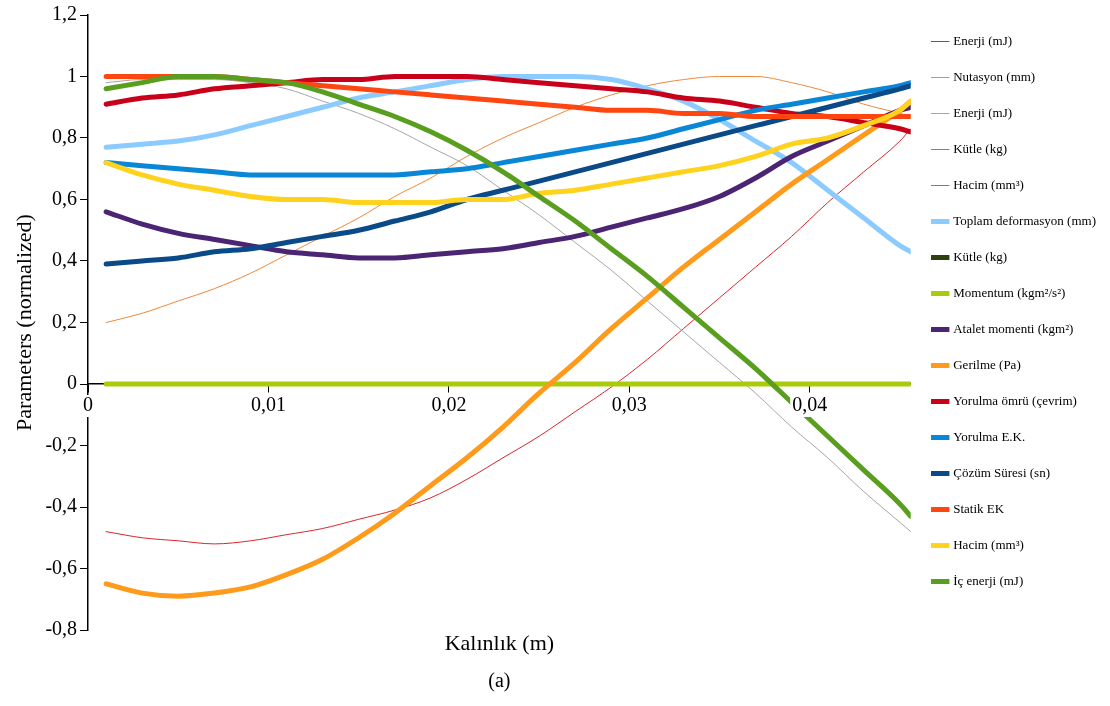 This screenshot has height=706, width=1110. Describe the element at coordinates (979, 508) in the screenshot. I see `legend-label: Statik EK` at that location.